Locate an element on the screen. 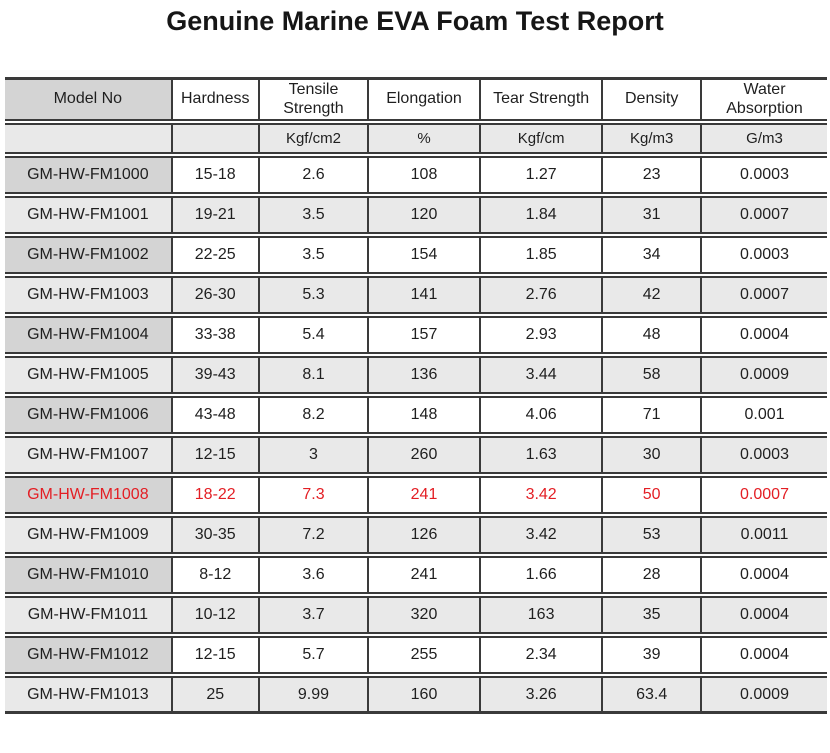 The height and width of the screenshot is (753, 830). model-no-cell: GM-HW-FM1008 is located at coordinates (89, 495).